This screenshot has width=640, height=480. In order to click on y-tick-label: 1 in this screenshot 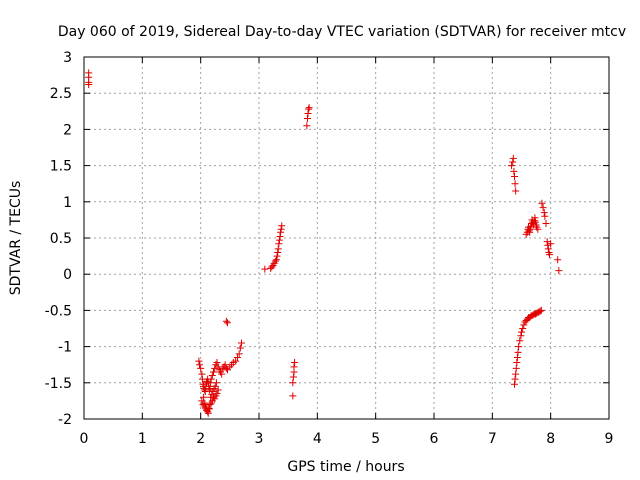, I will do `click(67, 203)`.